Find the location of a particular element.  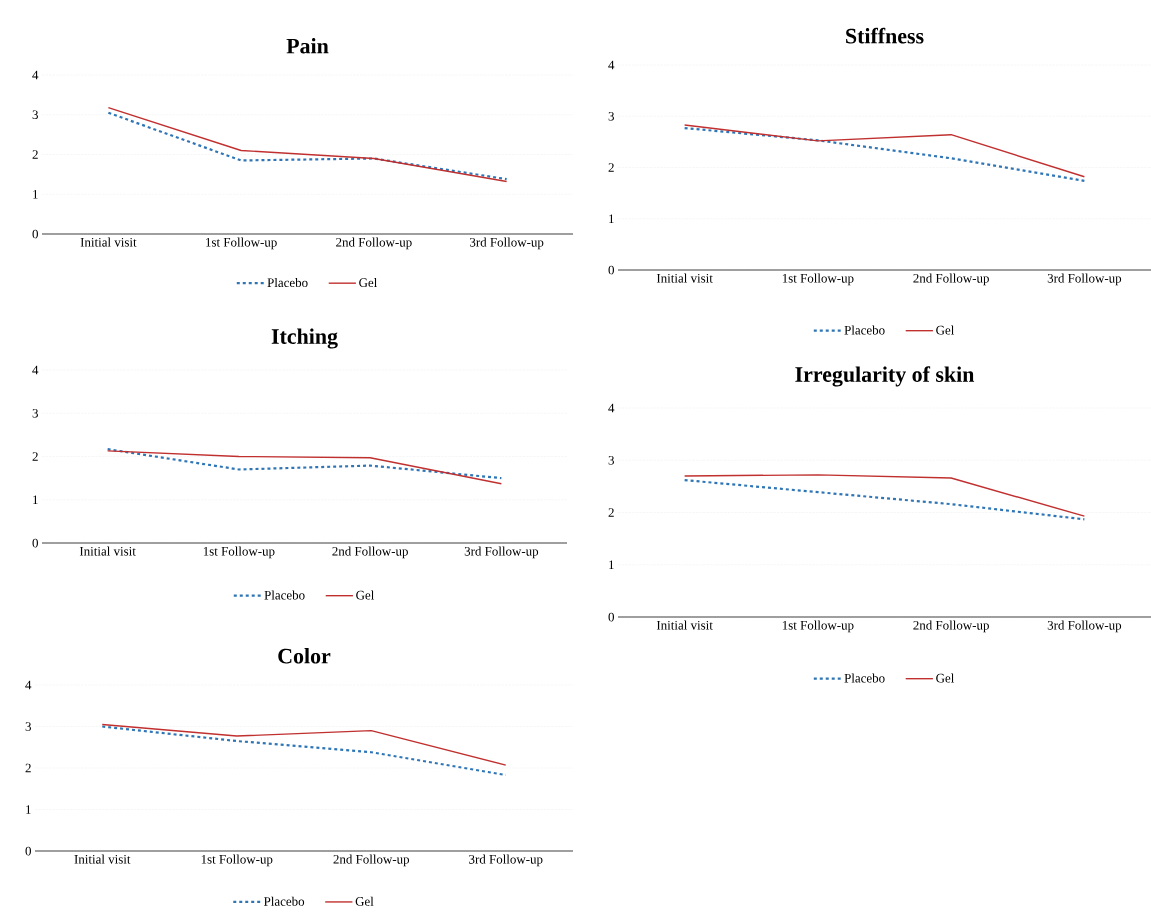

chart-title: Irregularity of skin is located at coordinates (885, 376).